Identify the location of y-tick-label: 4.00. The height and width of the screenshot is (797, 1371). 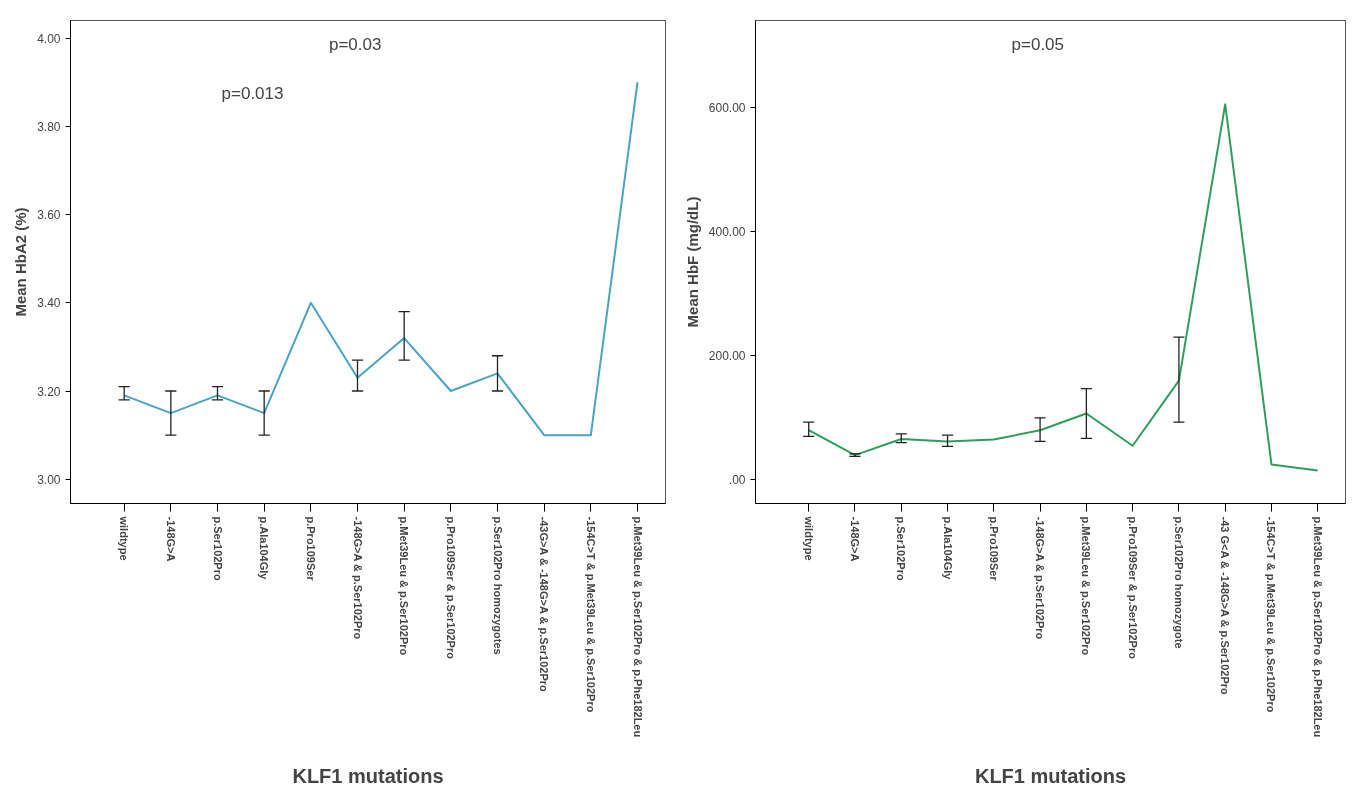
(49, 38).